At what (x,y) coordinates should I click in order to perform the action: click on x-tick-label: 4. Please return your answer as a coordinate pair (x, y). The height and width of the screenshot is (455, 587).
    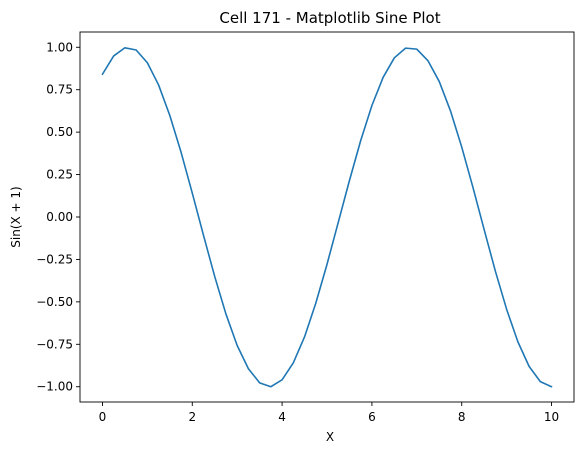
    Looking at the image, I should click on (282, 417).